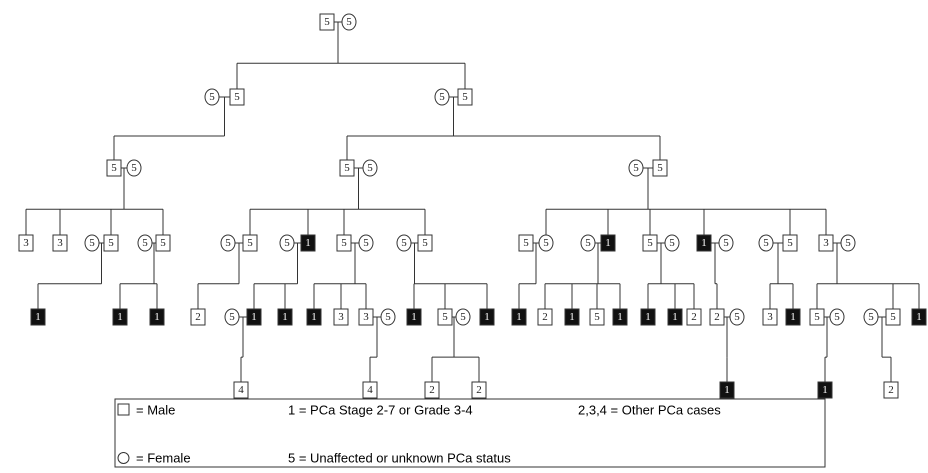 The height and width of the screenshot is (473, 928). What do you see at coordinates (380, 410) in the screenshot?
I see `legend-stage: 1 = PCa Stage 2-7 or Grade 3-4` at bounding box center [380, 410].